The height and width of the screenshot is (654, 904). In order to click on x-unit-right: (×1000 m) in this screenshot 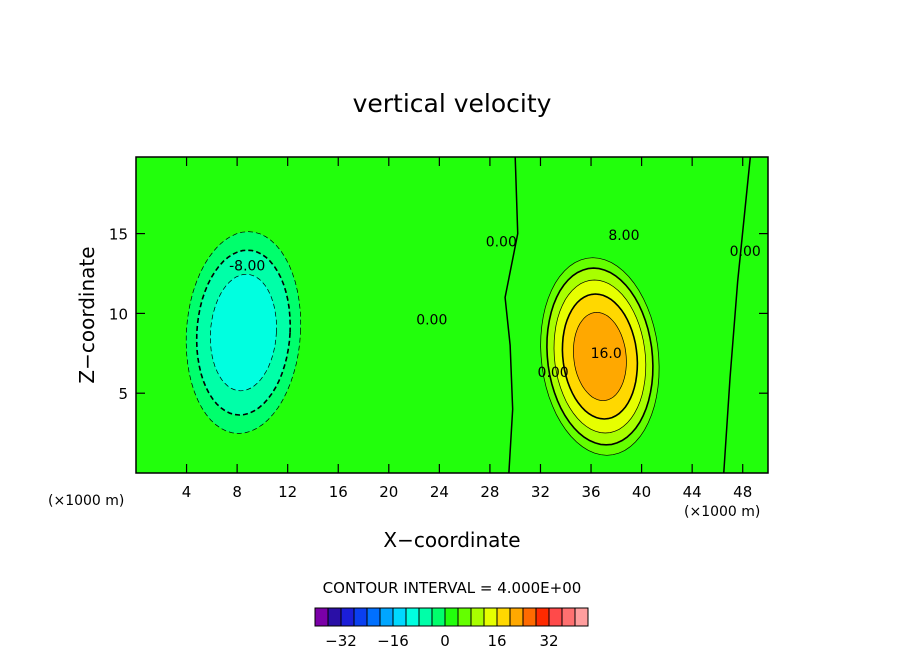, I will do `click(722, 512)`.